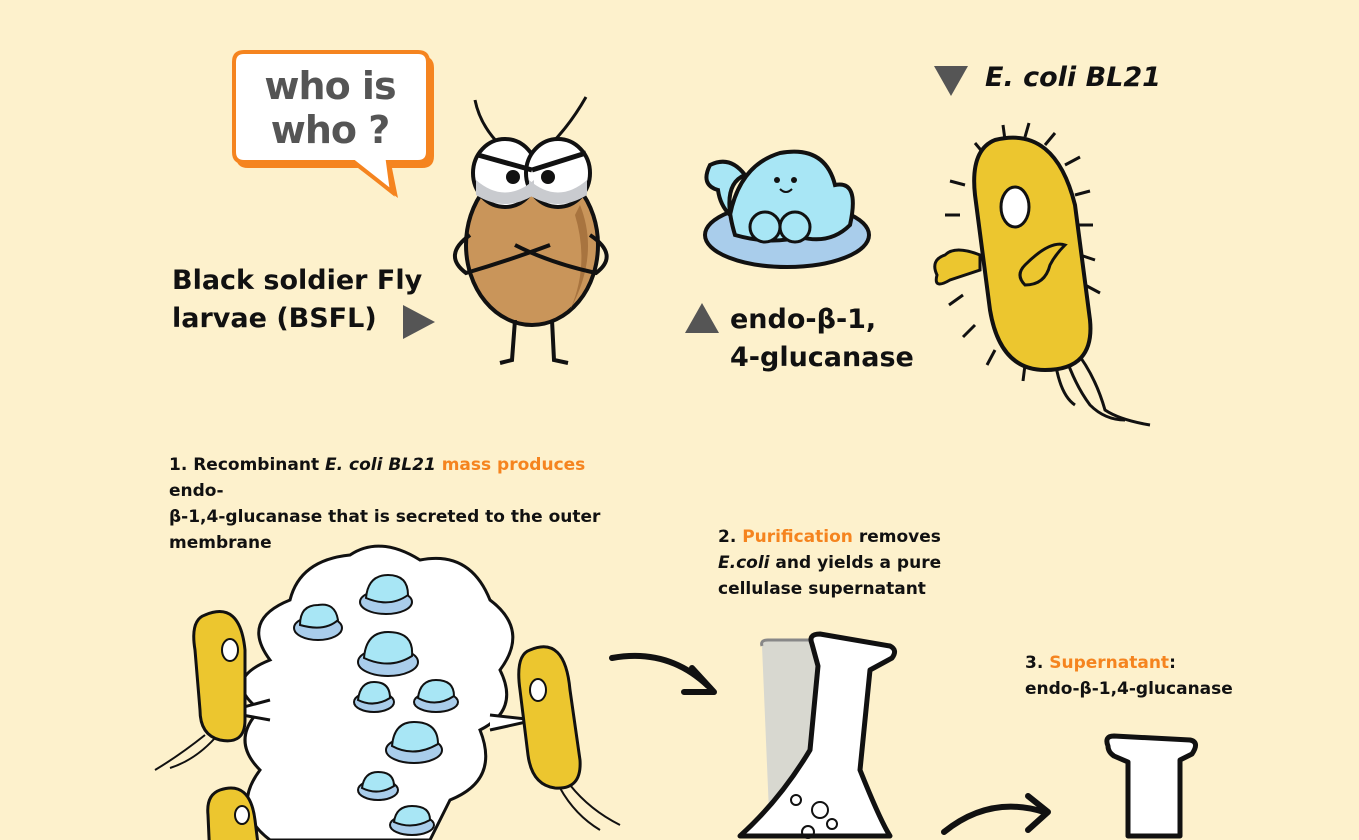 This screenshot has width=1359, height=840. I want to click on speech-line-2: who ?, so click(330, 130).